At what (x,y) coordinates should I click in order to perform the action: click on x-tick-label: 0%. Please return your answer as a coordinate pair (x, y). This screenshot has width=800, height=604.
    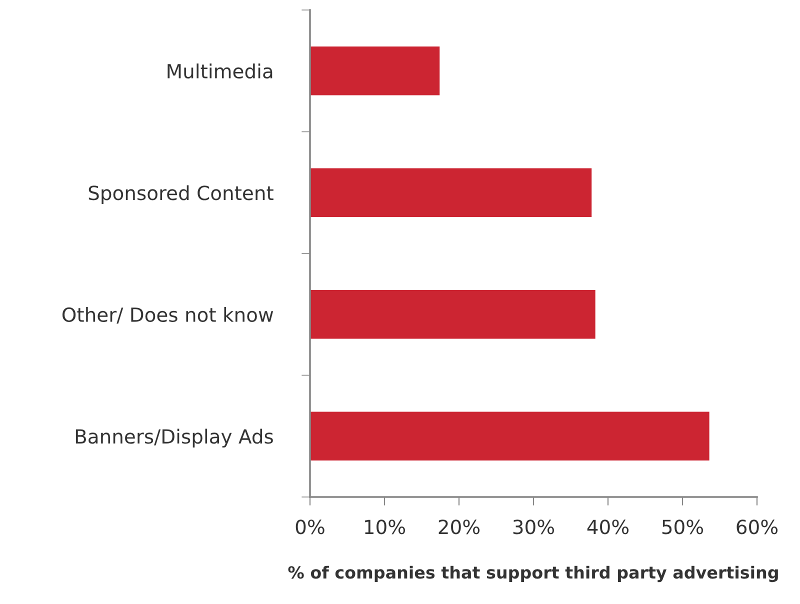
    Looking at the image, I should click on (310, 527).